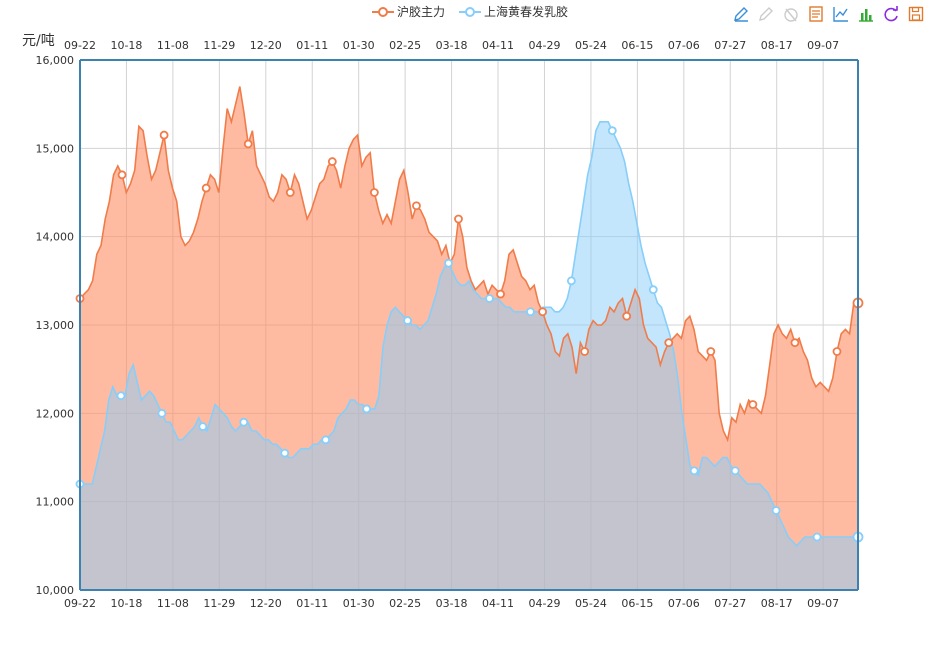 Image resolution: width=938 pixels, height=650 pixels. What do you see at coordinates (498, 45) in the screenshot?
I see `x-tick-label-top: 04-11` at bounding box center [498, 45].